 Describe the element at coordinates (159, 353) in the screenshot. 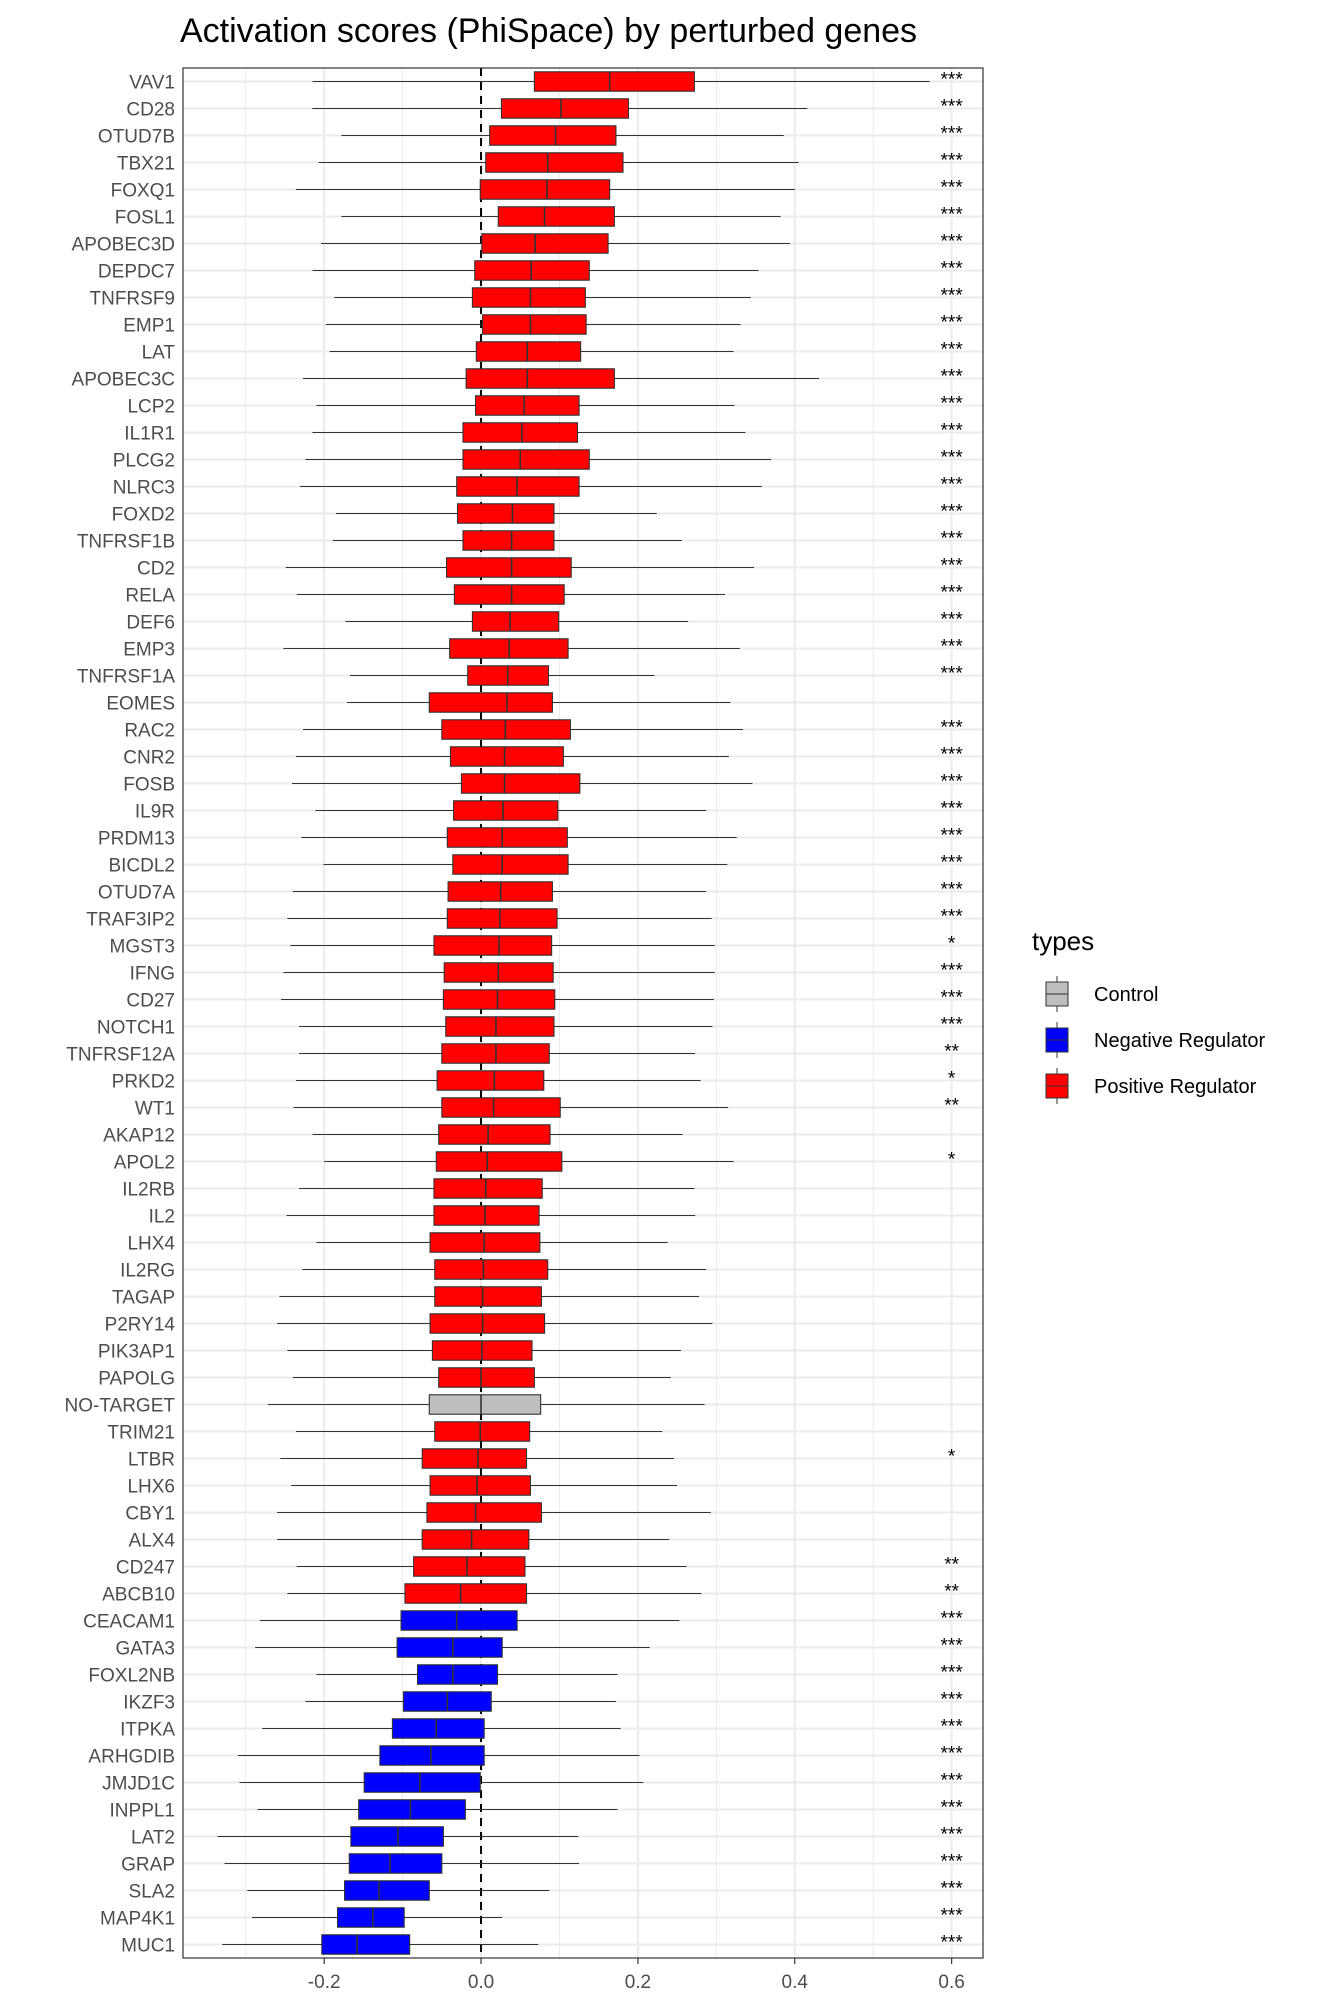

I see `gene-label: LAT` at that location.